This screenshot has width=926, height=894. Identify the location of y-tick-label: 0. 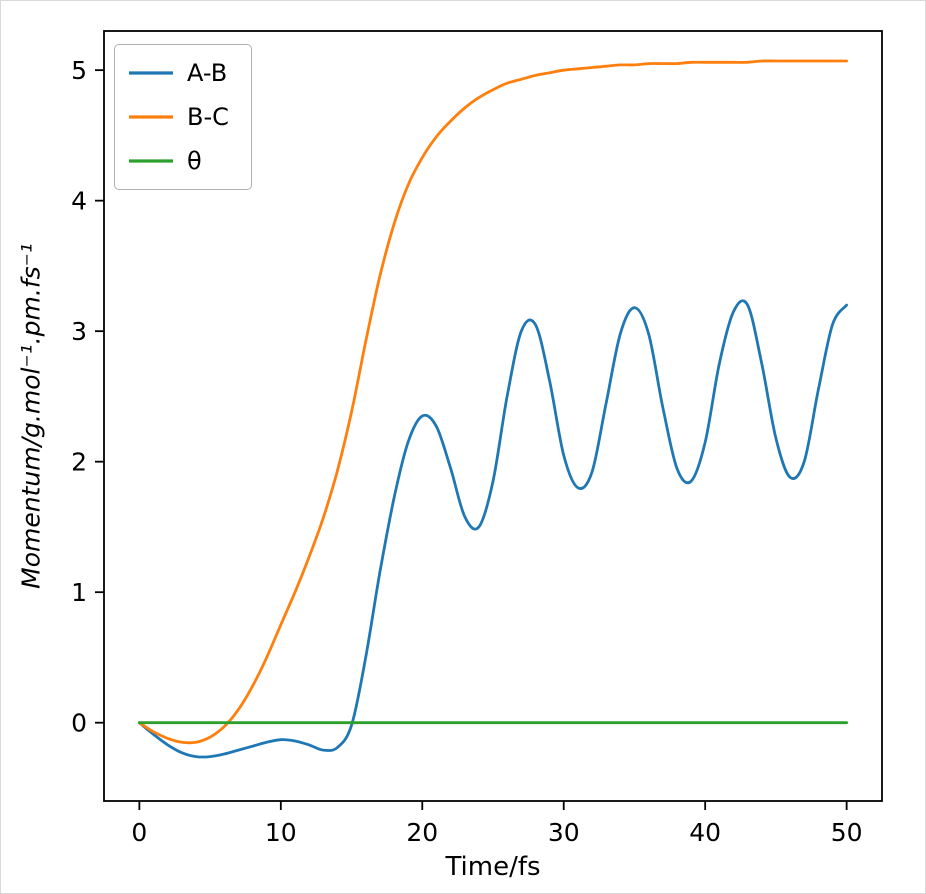
(79, 723).